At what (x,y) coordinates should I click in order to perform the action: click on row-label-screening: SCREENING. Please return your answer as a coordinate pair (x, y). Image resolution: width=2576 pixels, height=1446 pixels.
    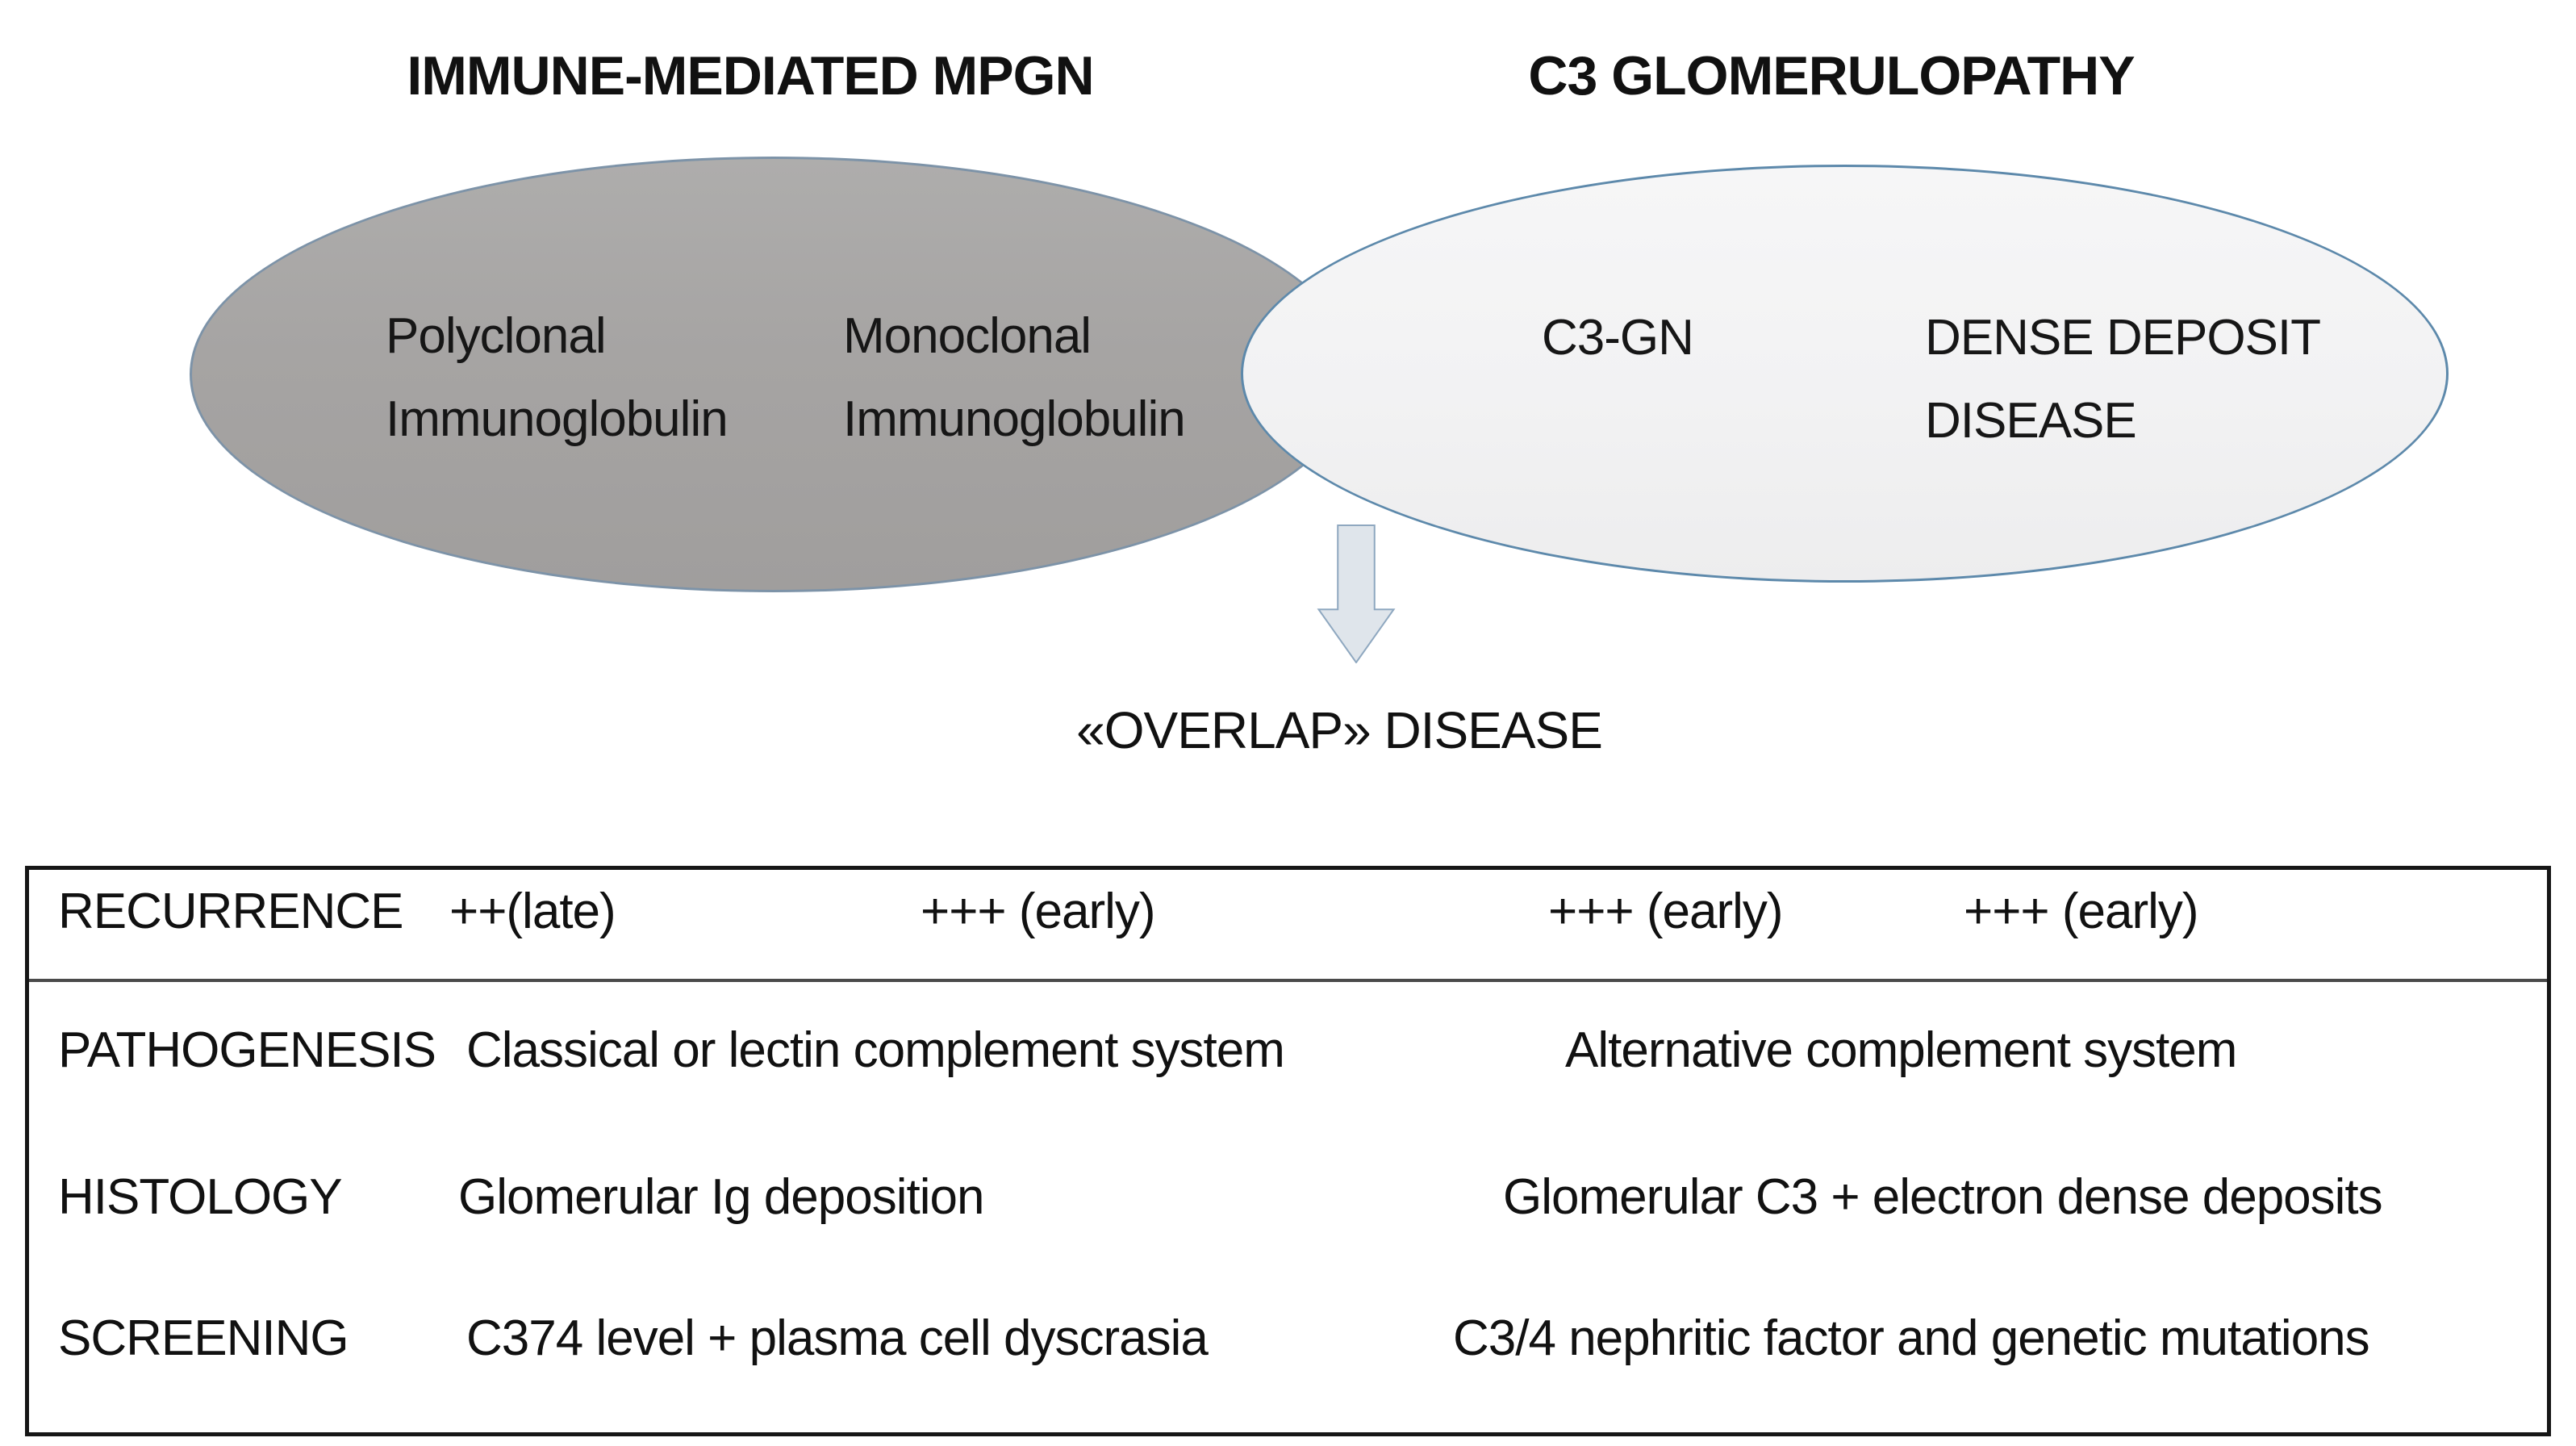
    Looking at the image, I should click on (203, 1338).